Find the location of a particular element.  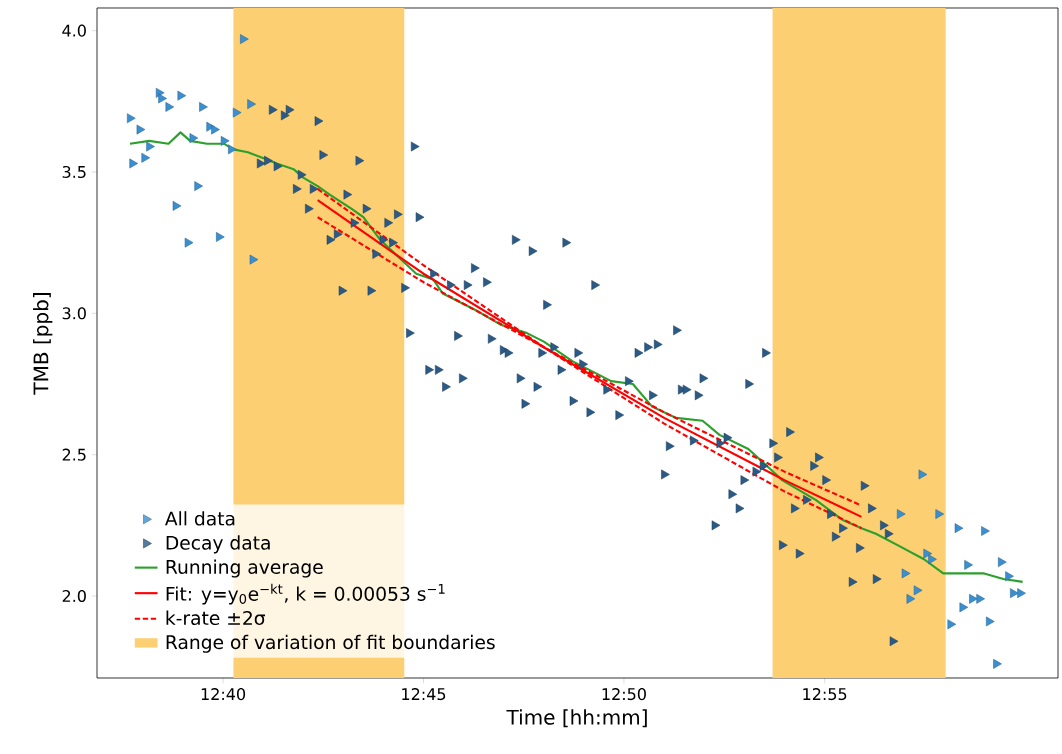

x-tick-label: 12:45 is located at coordinates (424, 694).